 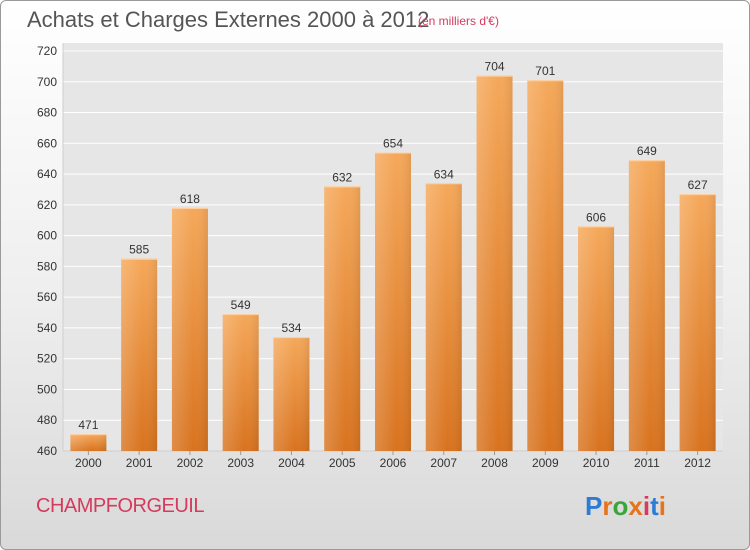 I want to click on logo-letter: o, so click(x=620, y=506).